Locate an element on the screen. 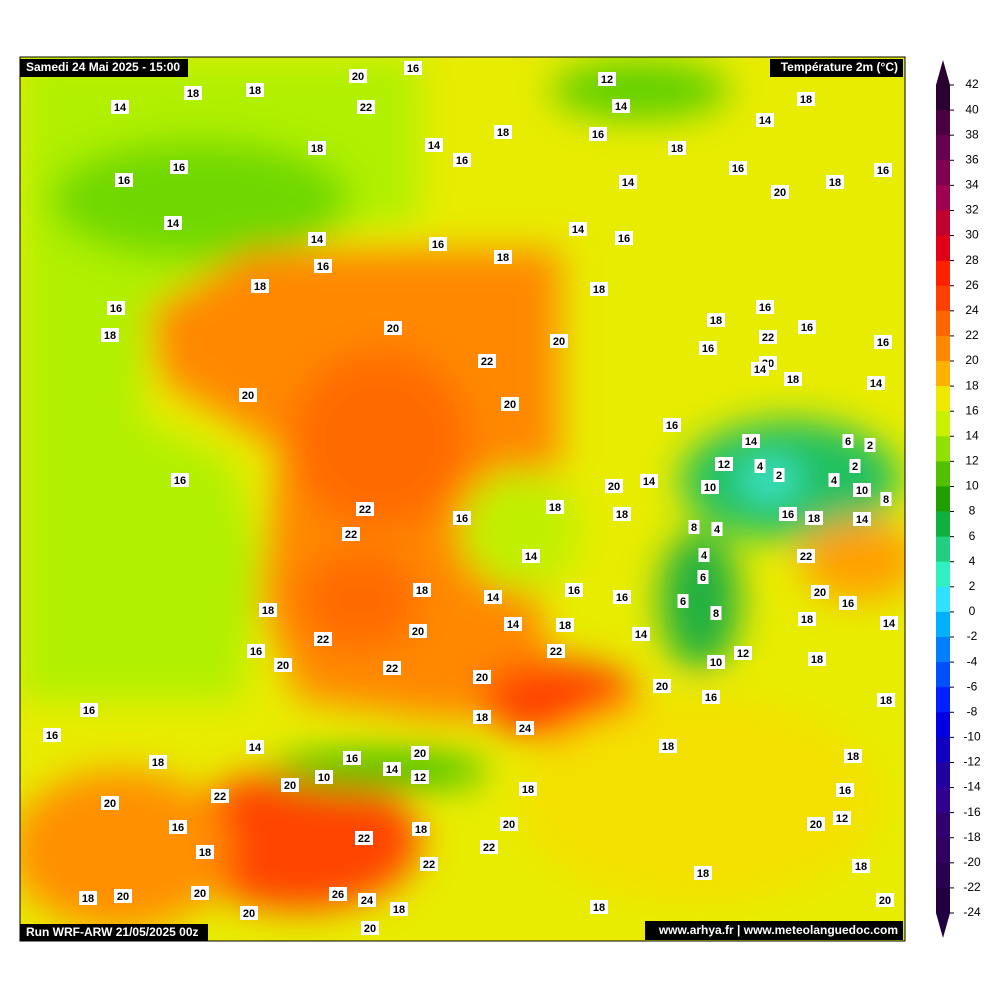  temperature-label: 2 is located at coordinates (855, 467).